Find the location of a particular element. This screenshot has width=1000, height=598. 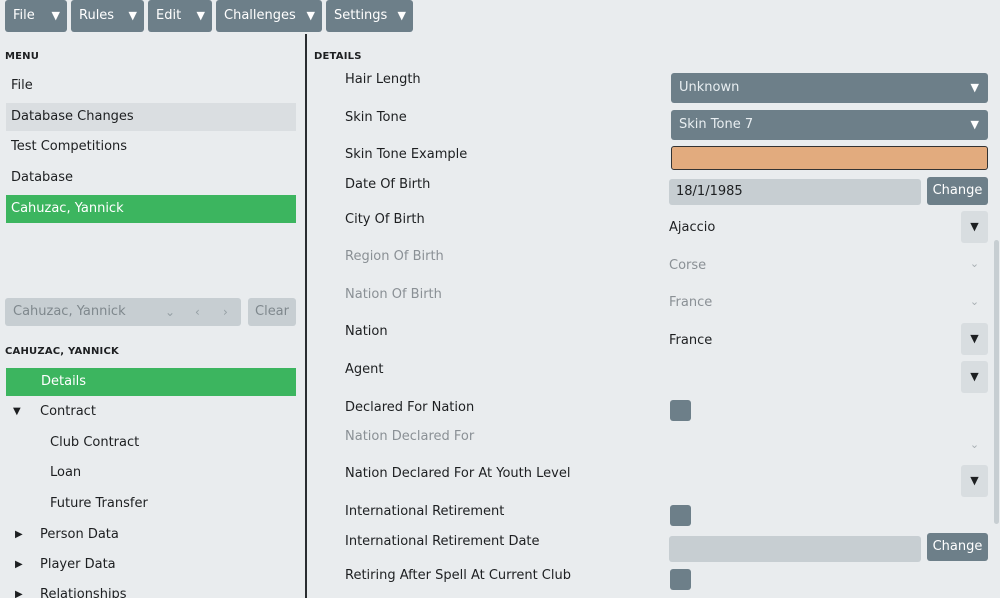

intl-retirement-date-label: International Retirement Date is located at coordinates (442, 541).